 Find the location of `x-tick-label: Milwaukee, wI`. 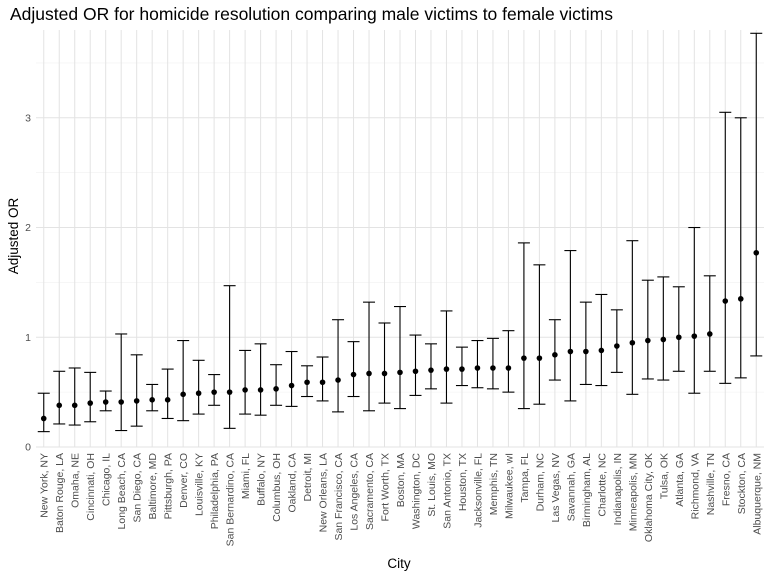

x-tick-label: Milwaukee, wI is located at coordinates (509, 486).